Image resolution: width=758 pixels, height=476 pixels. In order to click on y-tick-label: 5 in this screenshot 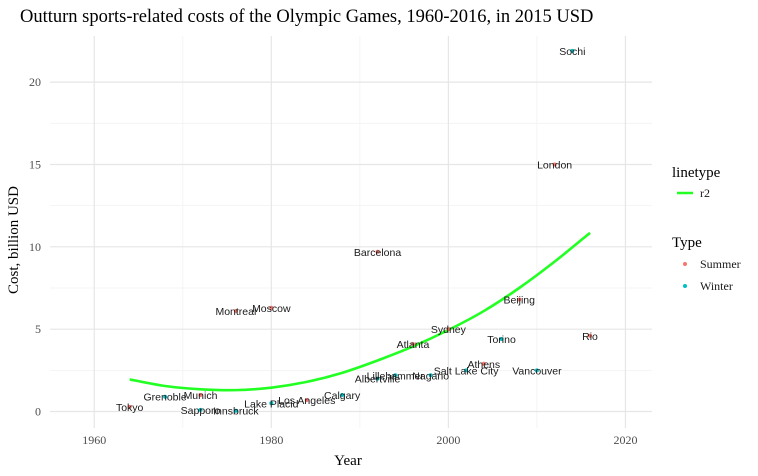, I will do `click(38, 329)`.